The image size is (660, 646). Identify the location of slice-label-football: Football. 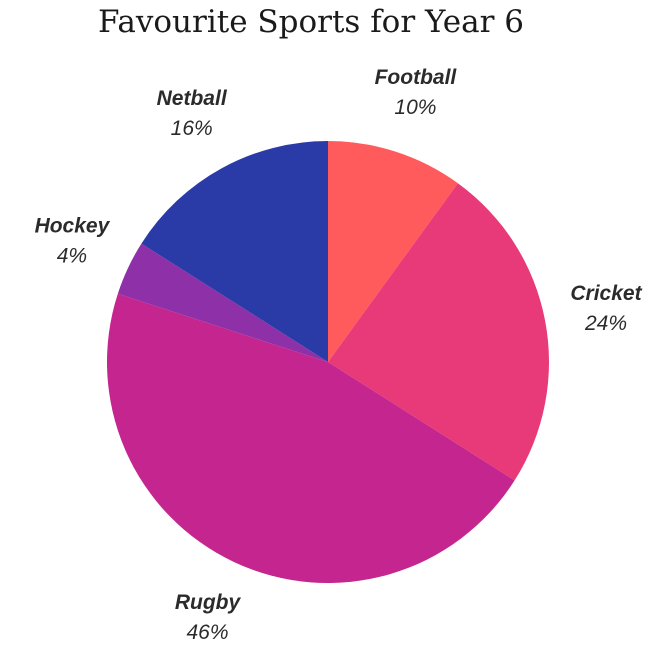
(416, 77).